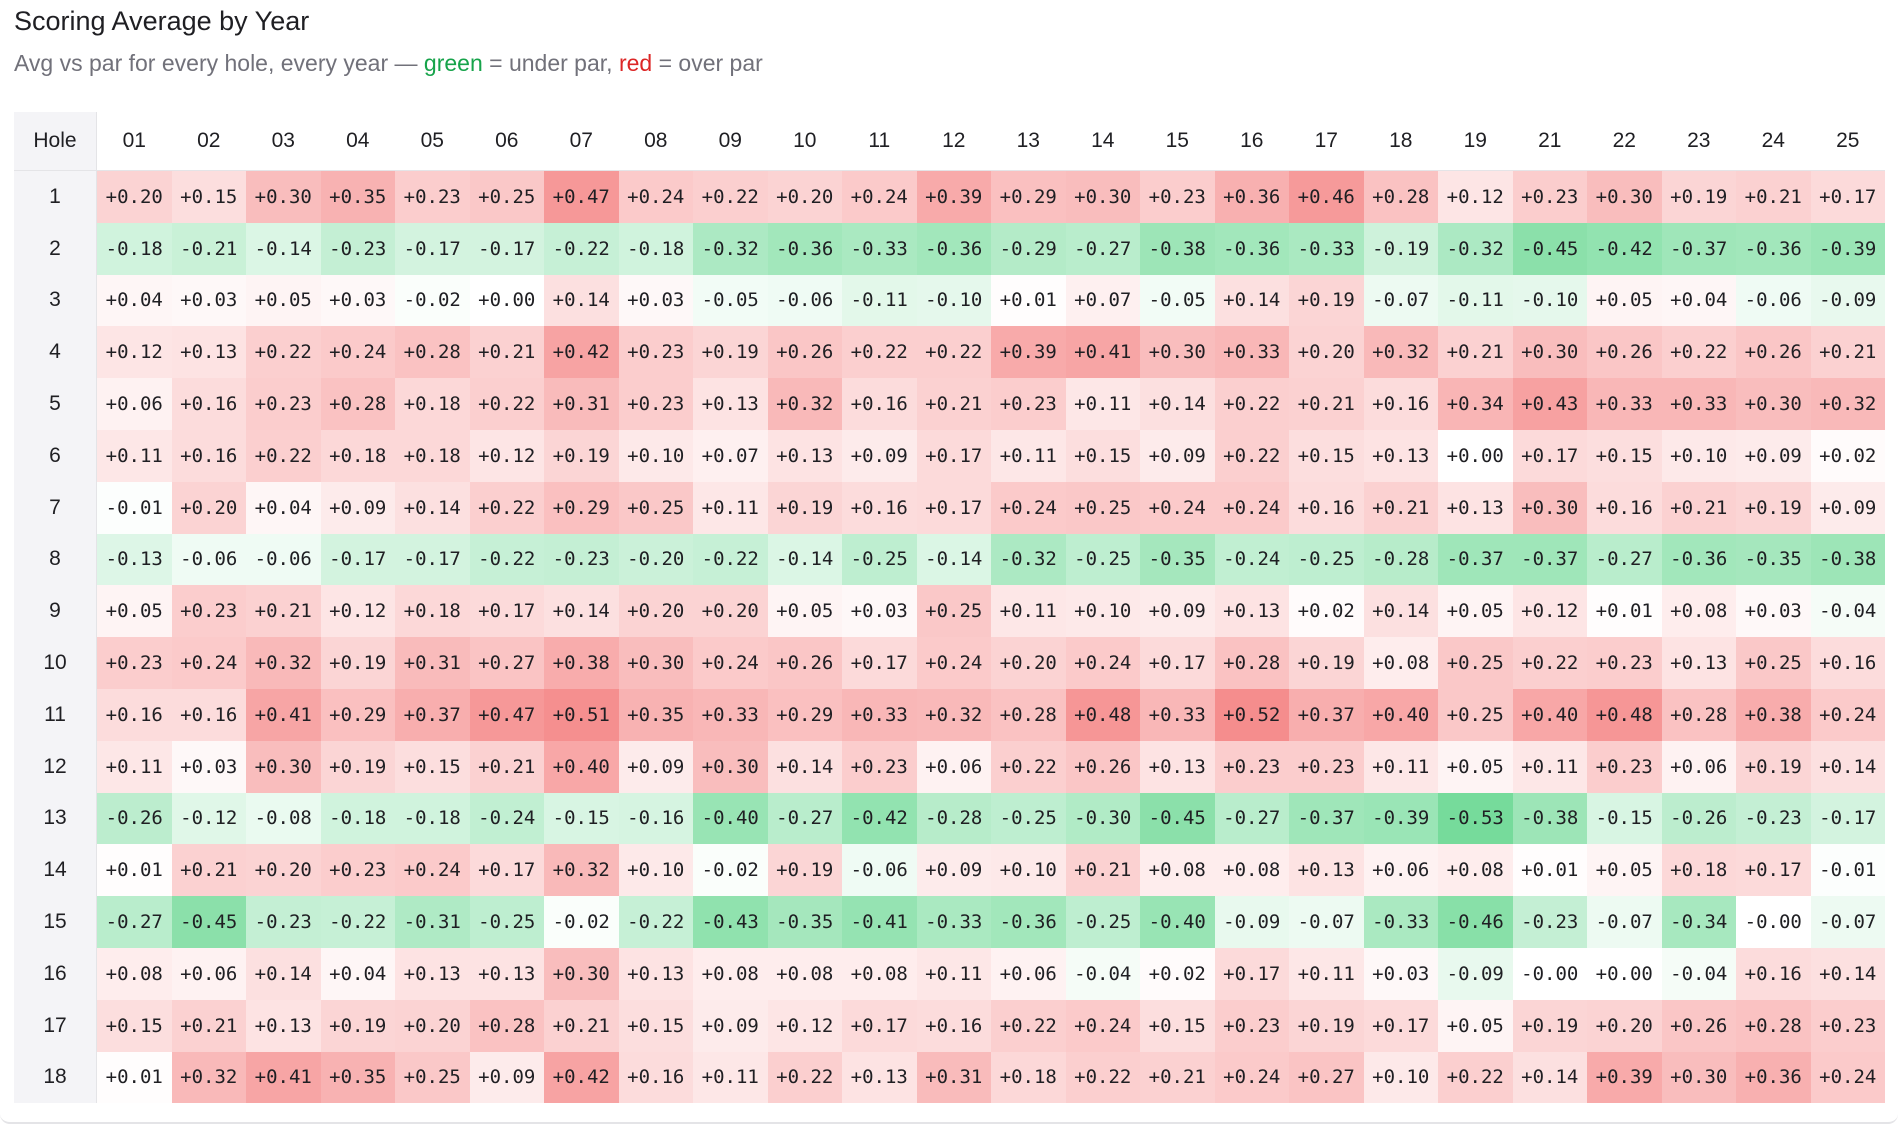  Describe the element at coordinates (1773, 141) in the screenshot. I see `year-column-header: 24` at that location.